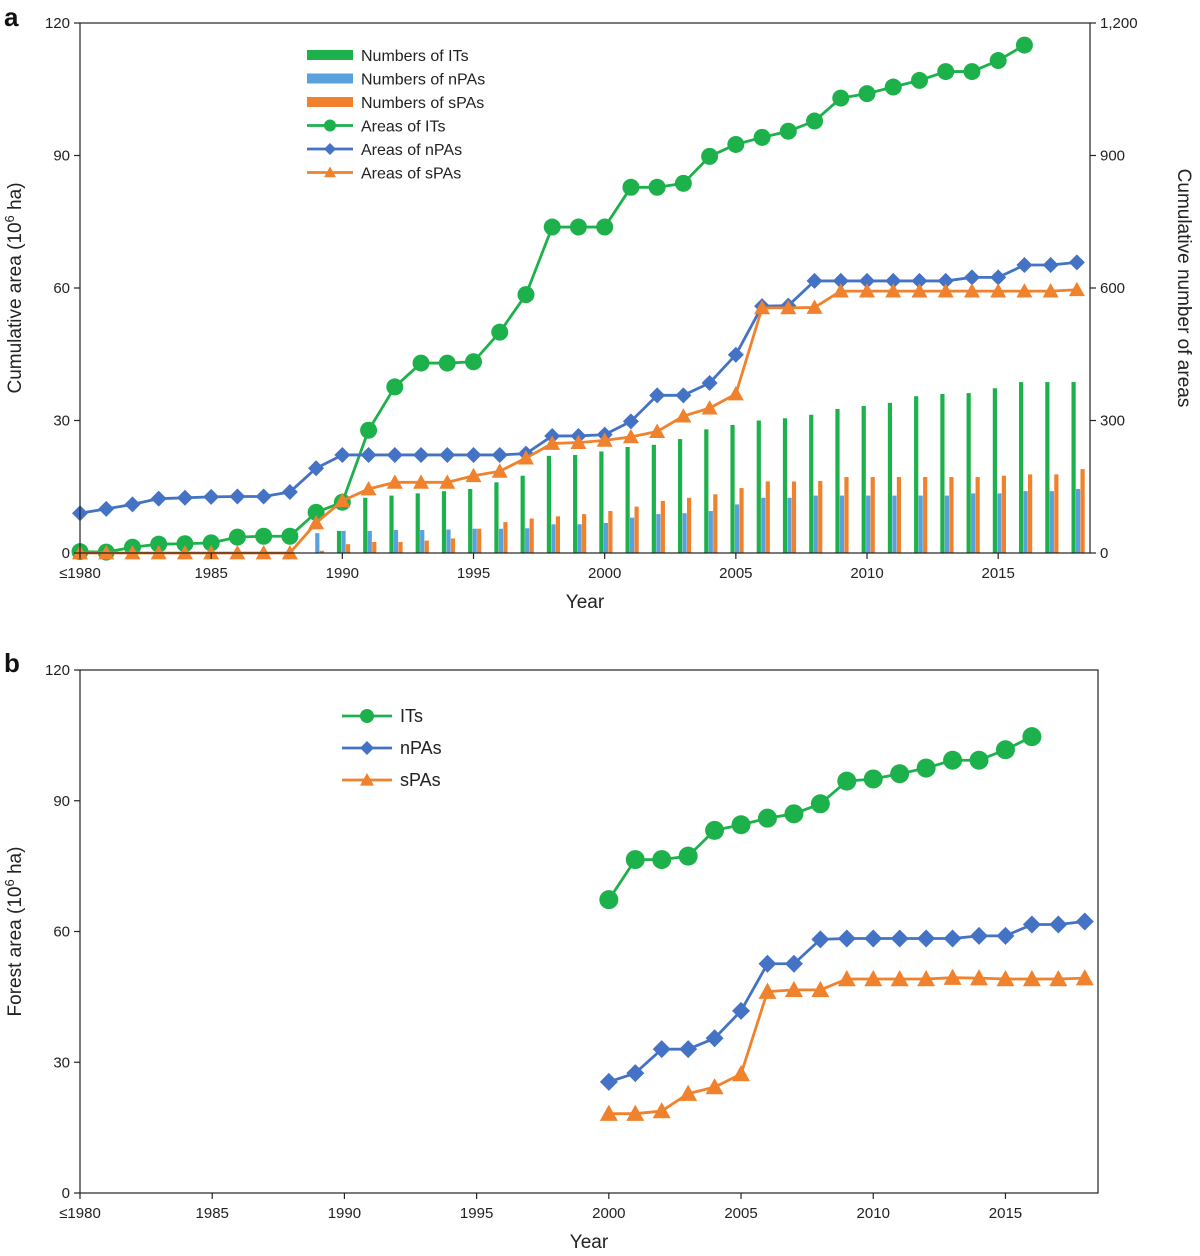 The image size is (1200, 1256). Describe the element at coordinates (1104, 553) in the screenshot. I see `y2-tick-label: 0` at that location.